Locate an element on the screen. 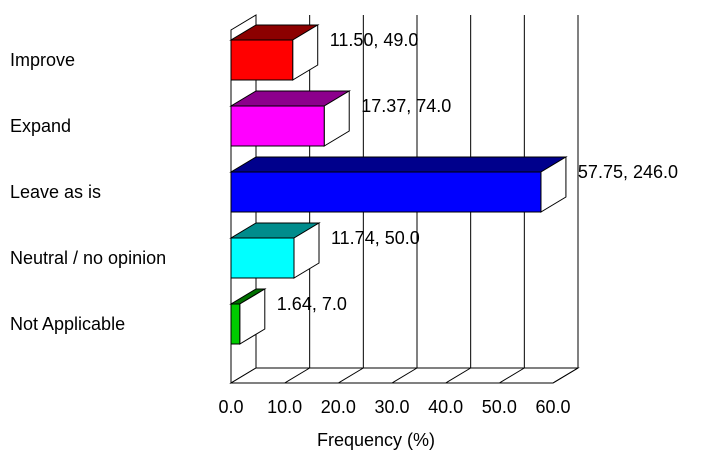 The height and width of the screenshot is (454, 726). data-label: 11.50, 49.0 is located at coordinates (374, 40).